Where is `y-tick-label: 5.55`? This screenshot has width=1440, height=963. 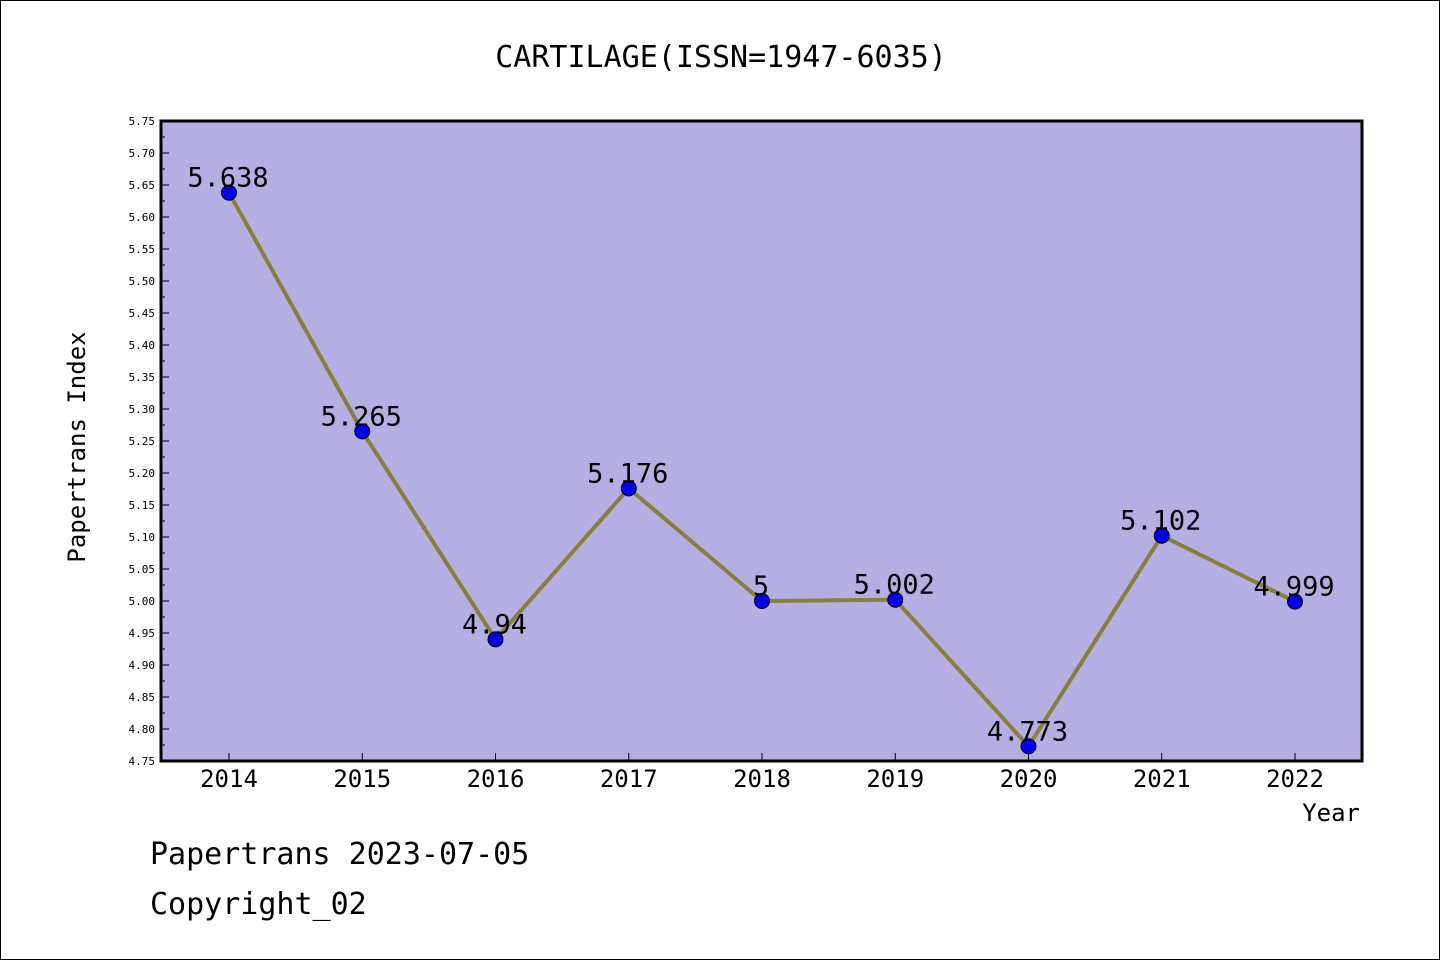
y-tick-label: 5.55 is located at coordinates (142, 249).